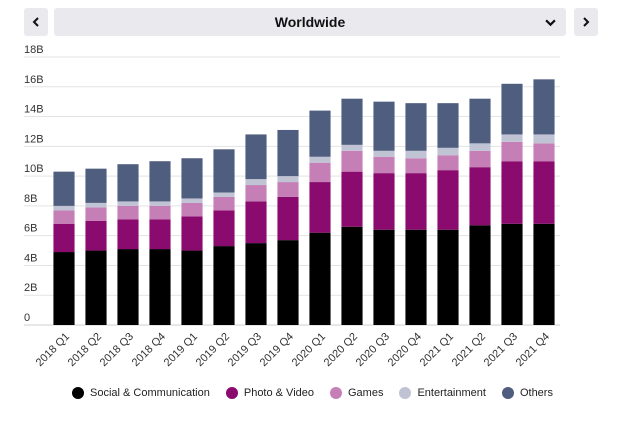  What do you see at coordinates (278, 393) in the screenshot?
I see `legend-label: Photo & Video` at bounding box center [278, 393].